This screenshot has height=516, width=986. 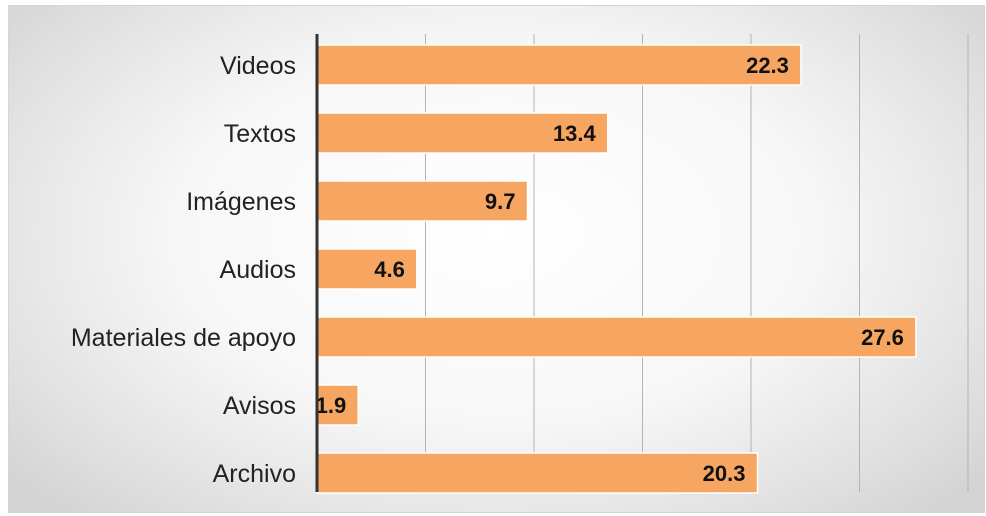 I want to click on value-label: 20.3, so click(x=724, y=473).